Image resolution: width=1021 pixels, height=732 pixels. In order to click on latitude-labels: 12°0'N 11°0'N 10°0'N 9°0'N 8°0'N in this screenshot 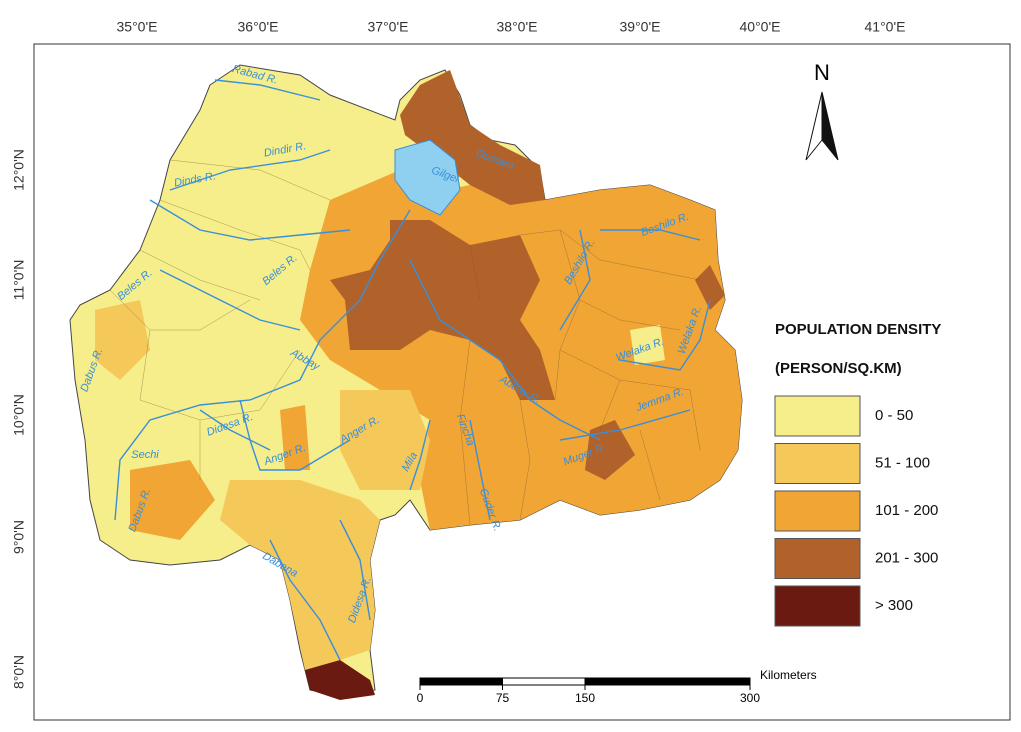, I will do `click(19, 419)`.